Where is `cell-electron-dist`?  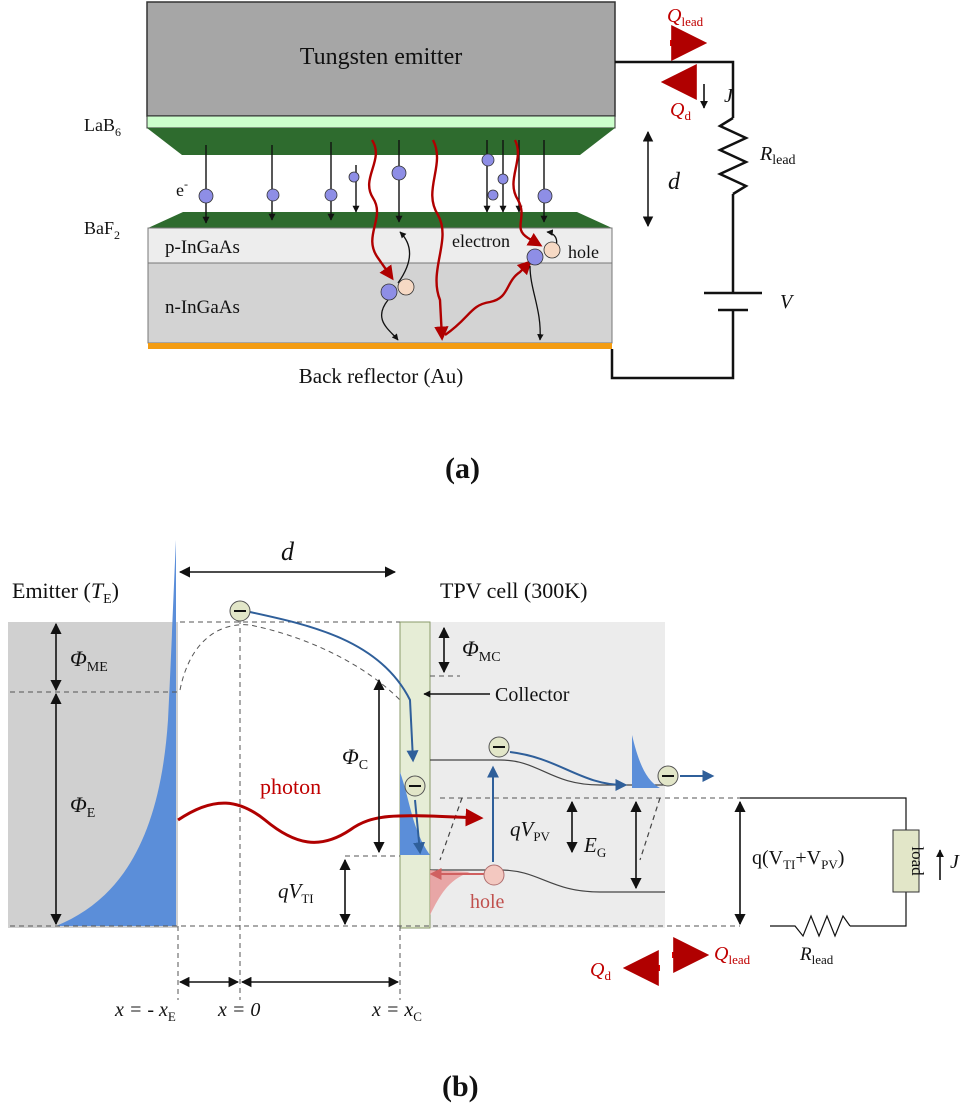 cell-electron-dist is located at coordinates (646, 761).